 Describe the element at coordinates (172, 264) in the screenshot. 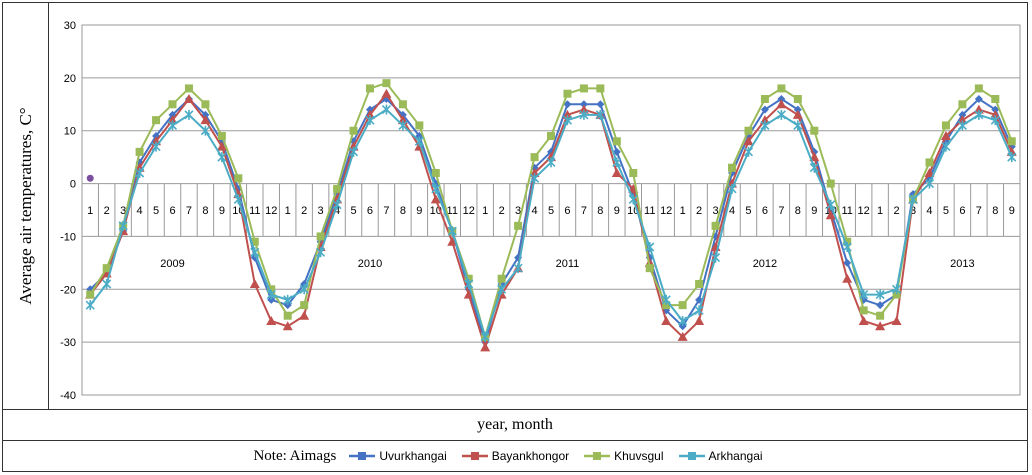

I see `year-label-2009: 2009` at that location.